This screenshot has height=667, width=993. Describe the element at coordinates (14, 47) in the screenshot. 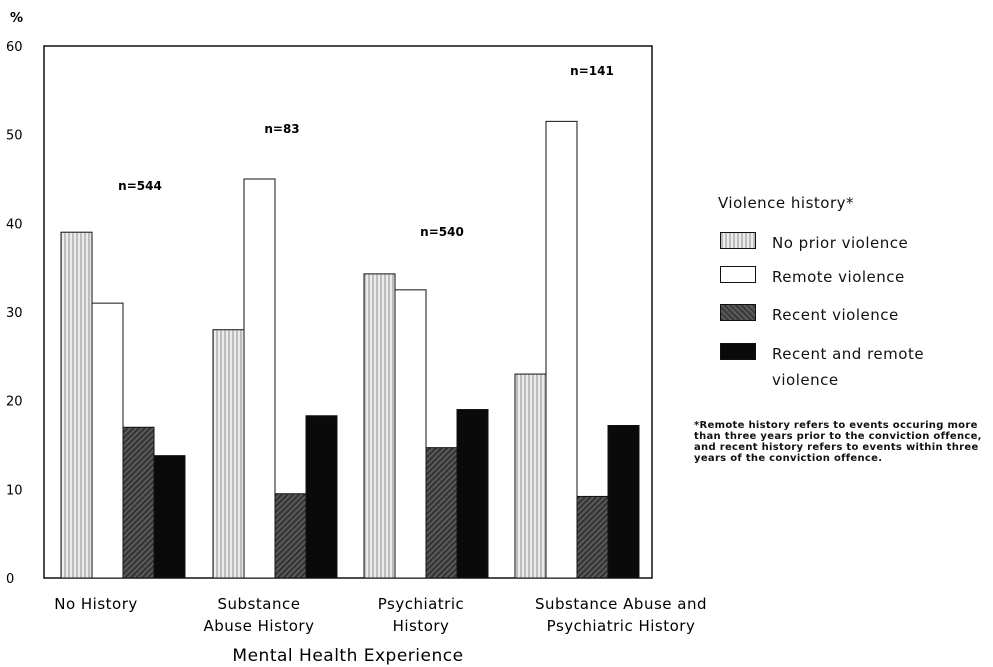

I see `y-tick-label: 60` at that location.